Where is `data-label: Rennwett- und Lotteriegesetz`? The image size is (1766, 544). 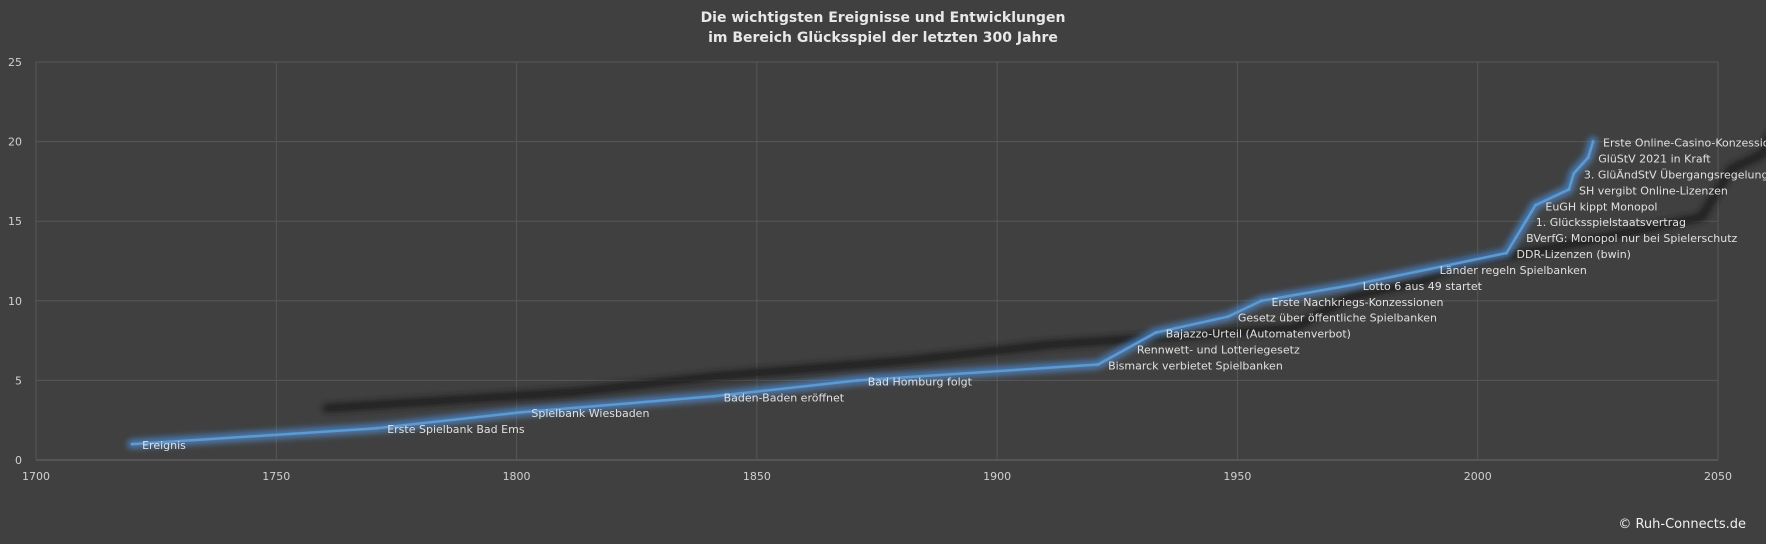
data-label: Rennwett- und Lotteriegesetz is located at coordinates (1218, 350).